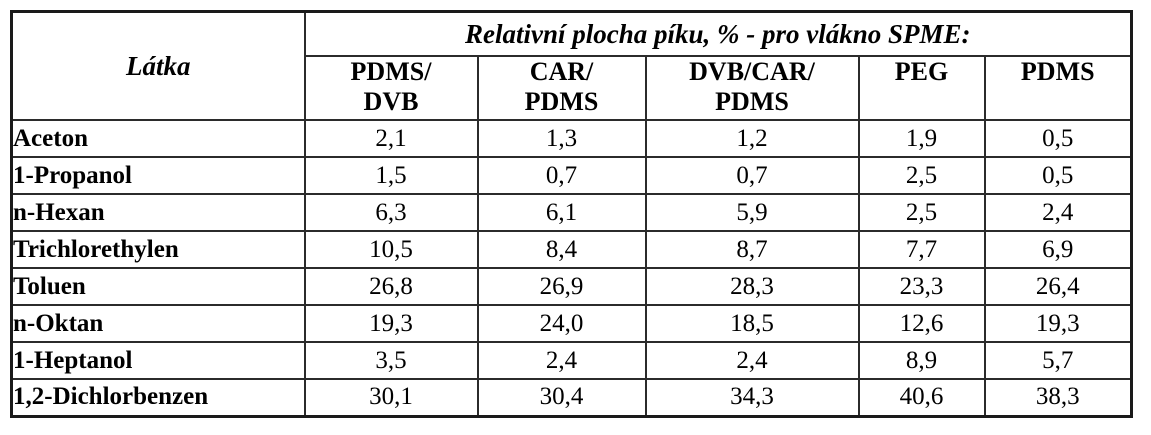 This screenshot has width=1151, height=435. I want to click on table-row: n-Hexan 6,3 6,1 5,9 2,5 2,4, so click(571, 212).